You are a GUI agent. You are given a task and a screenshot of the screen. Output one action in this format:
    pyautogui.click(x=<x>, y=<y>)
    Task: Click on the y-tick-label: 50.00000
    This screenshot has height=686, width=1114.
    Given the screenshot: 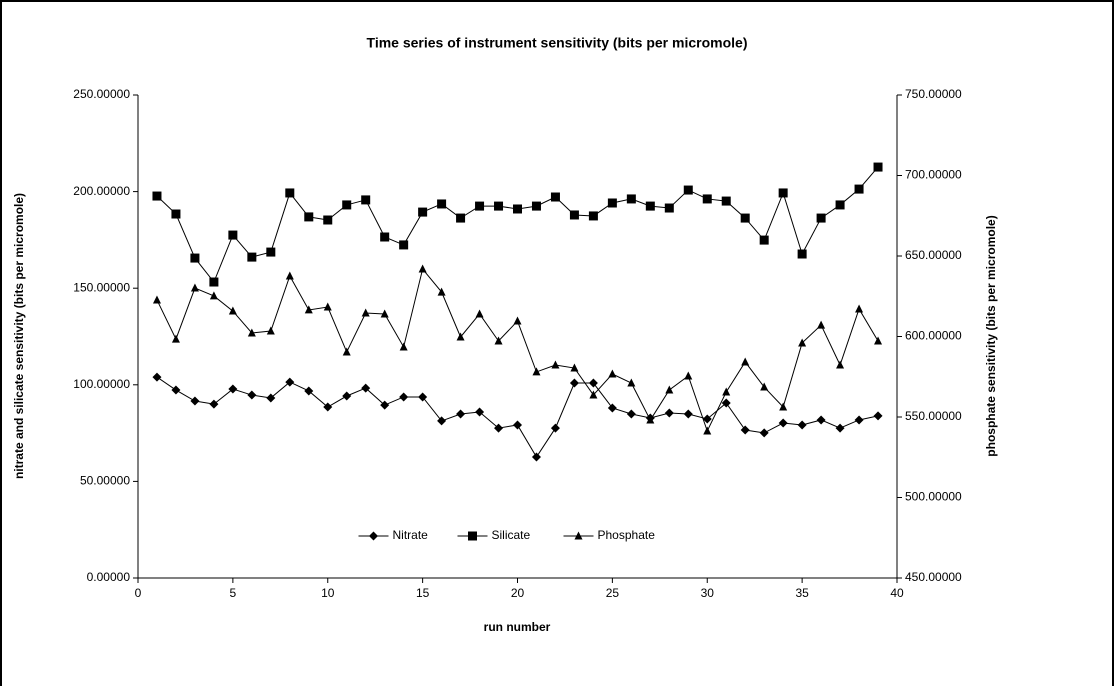 What is the action you would take?
    pyautogui.click(x=105, y=481)
    